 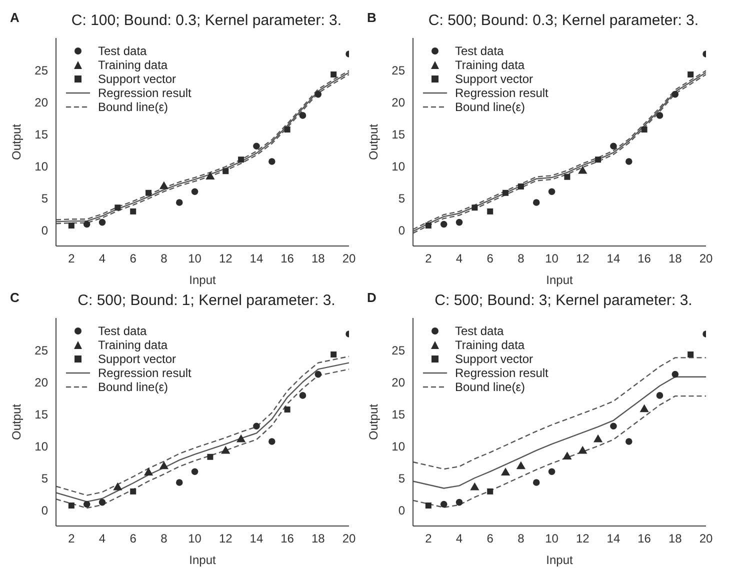 What do you see at coordinates (559, 451) in the screenshot?
I see `line-series` at bounding box center [559, 451].